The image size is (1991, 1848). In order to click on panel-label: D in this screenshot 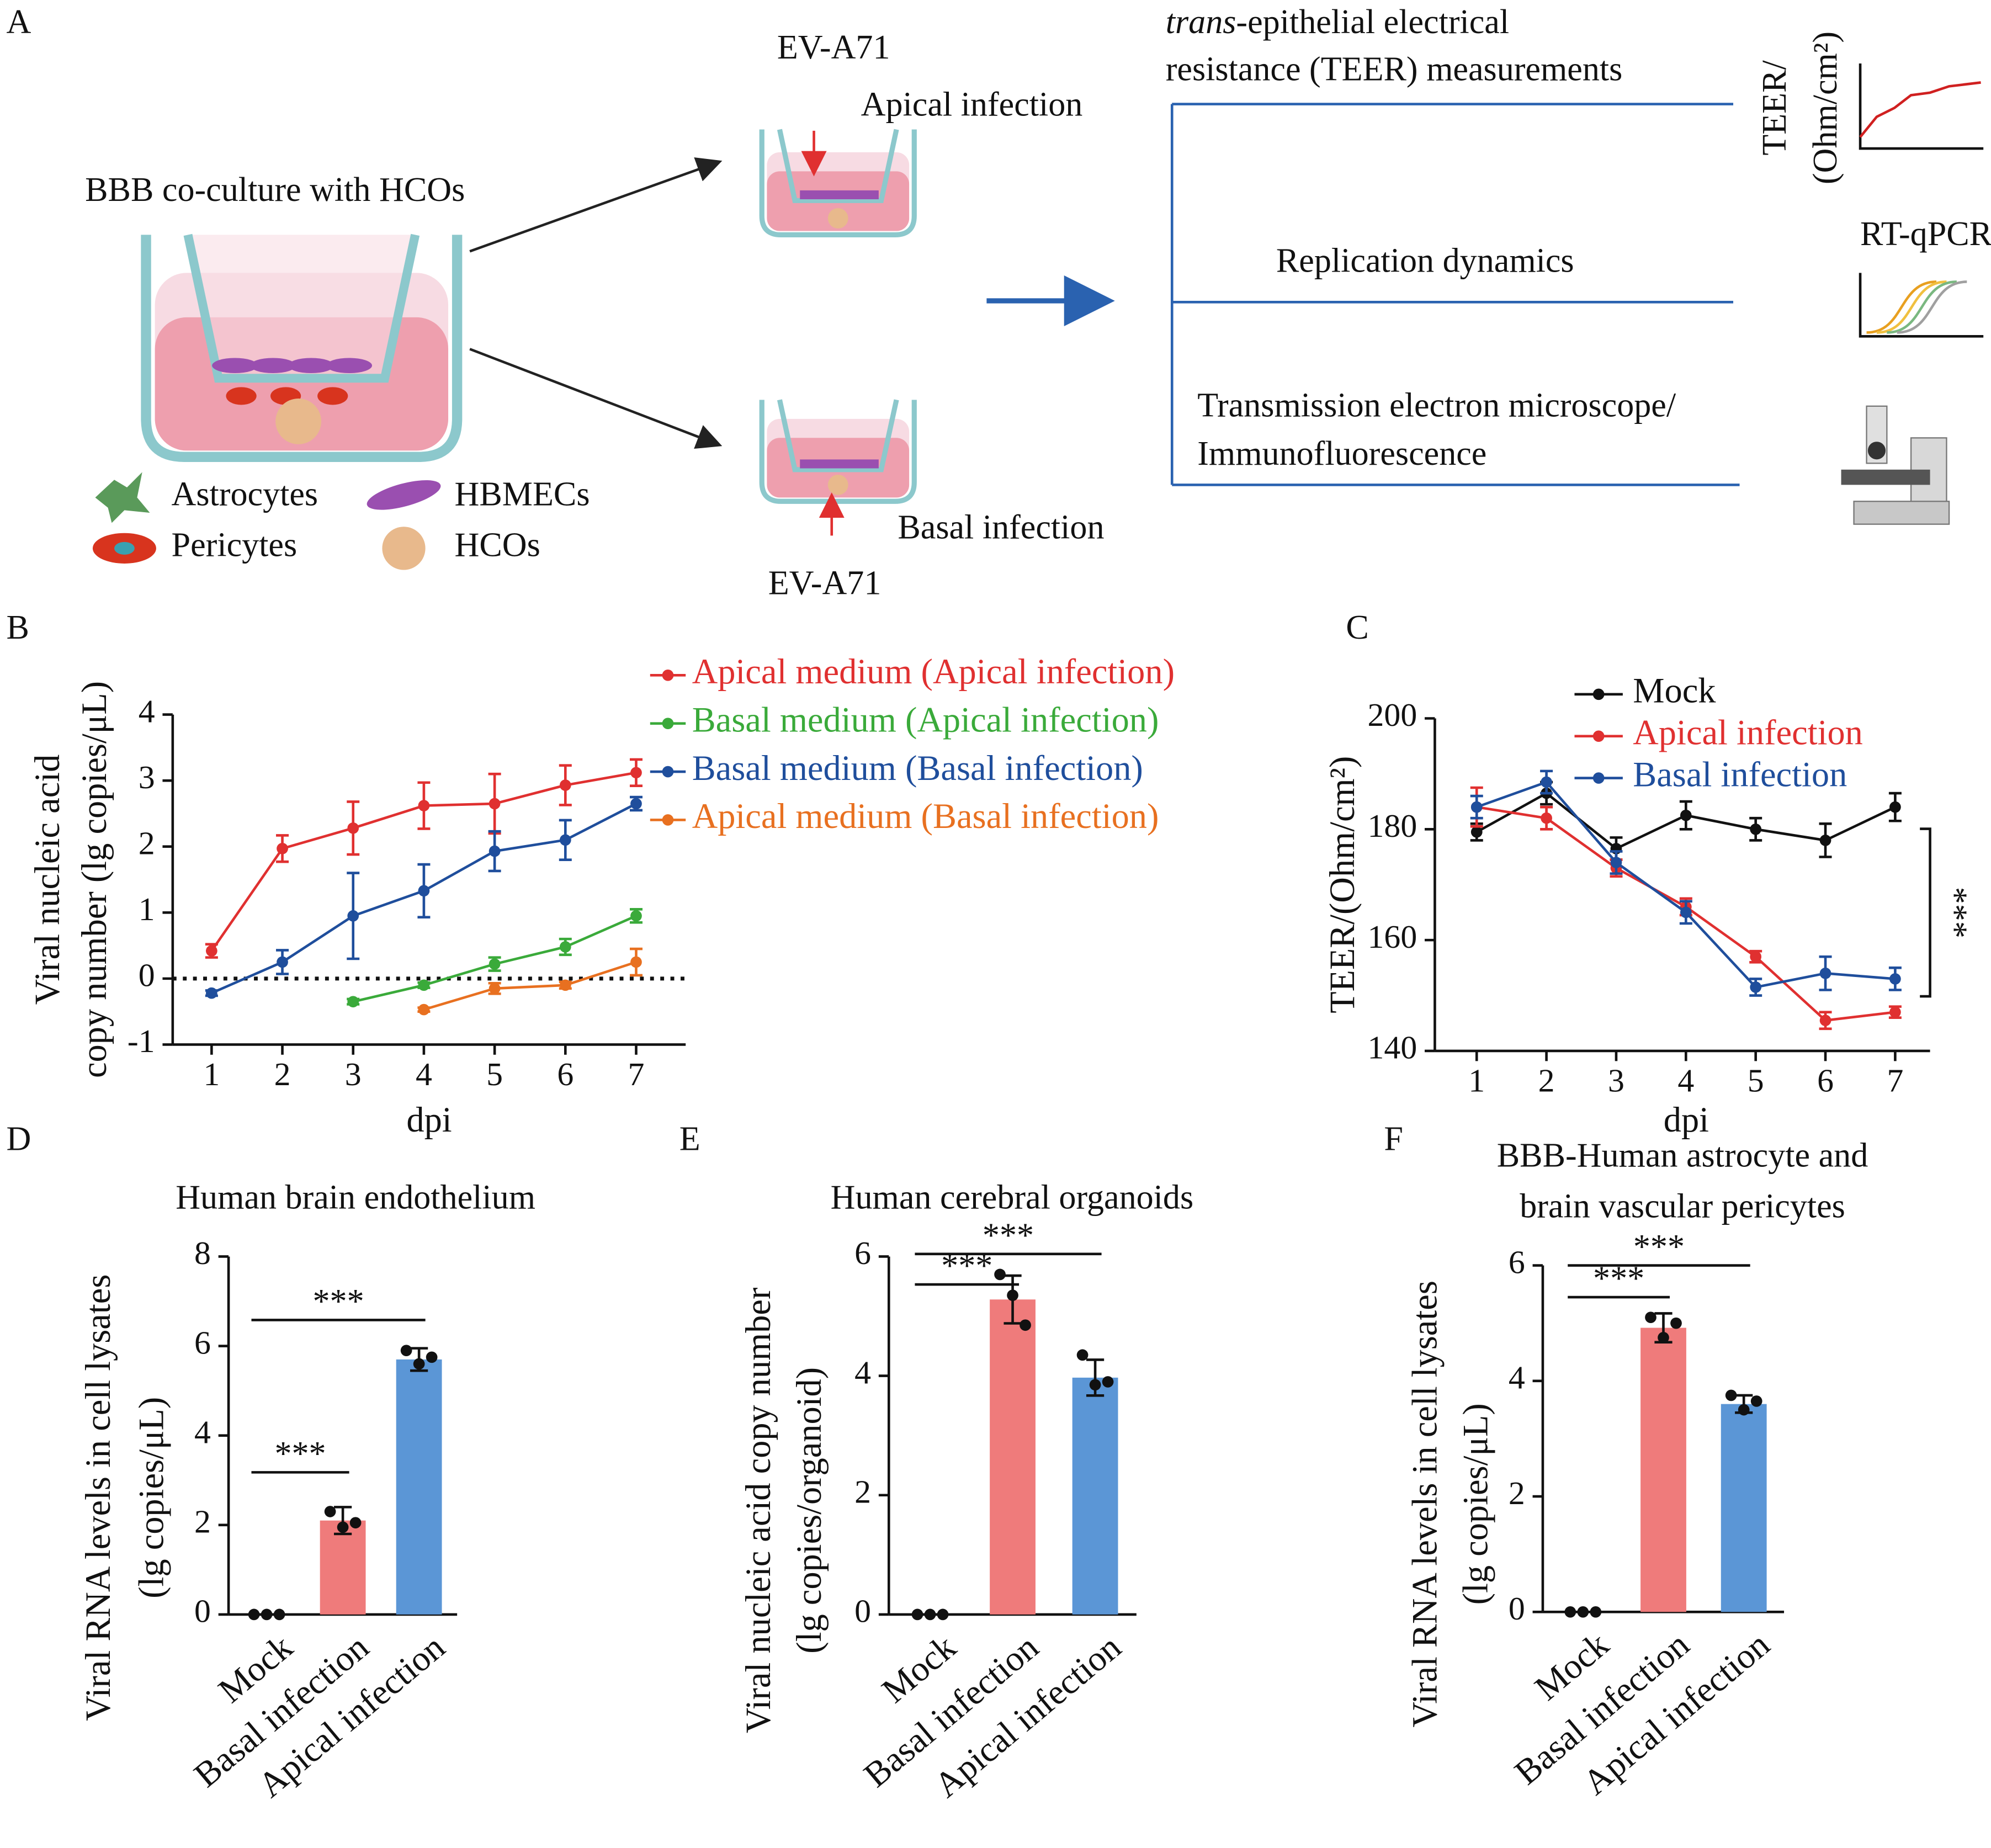, I will do `click(19, 1139)`.